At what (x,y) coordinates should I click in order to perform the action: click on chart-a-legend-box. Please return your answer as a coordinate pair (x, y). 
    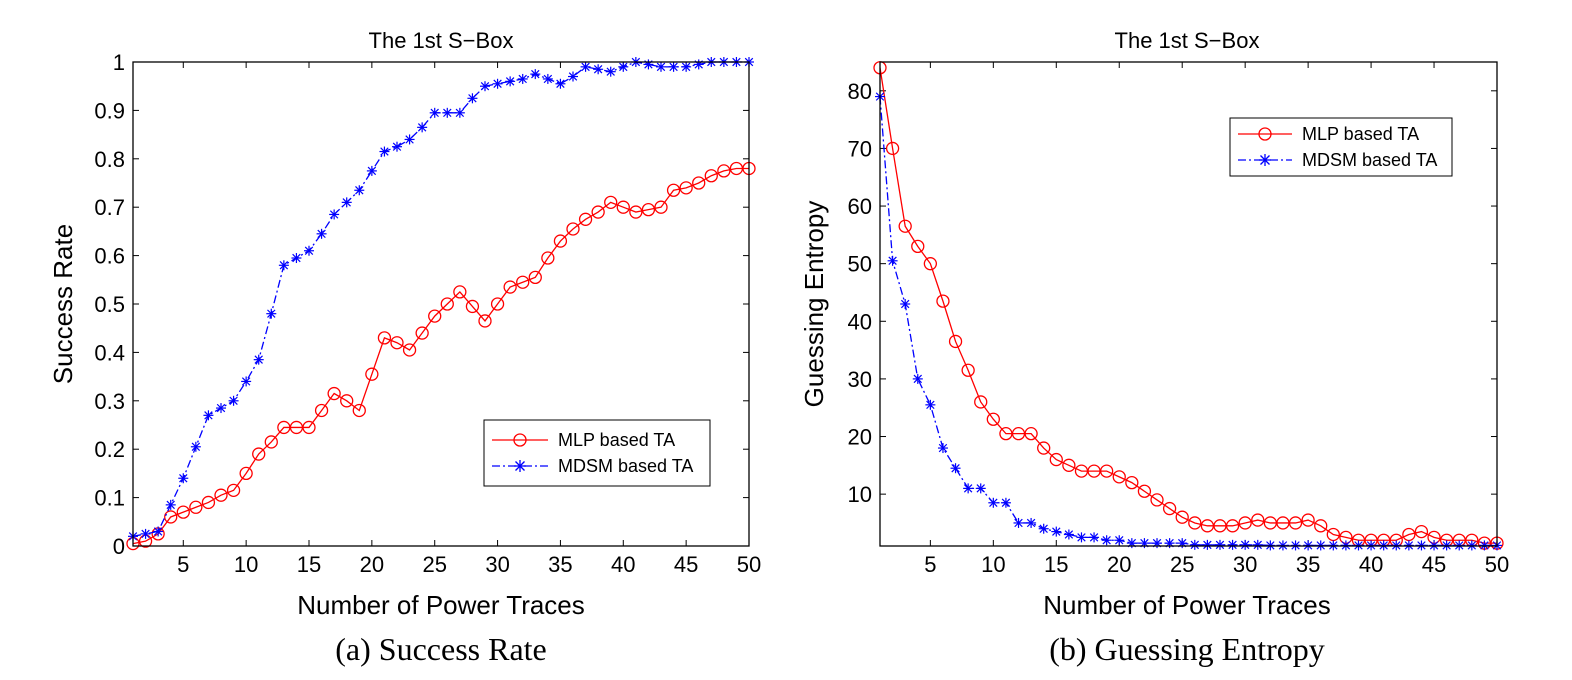
    Looking at the image, I should click on (597, 453).